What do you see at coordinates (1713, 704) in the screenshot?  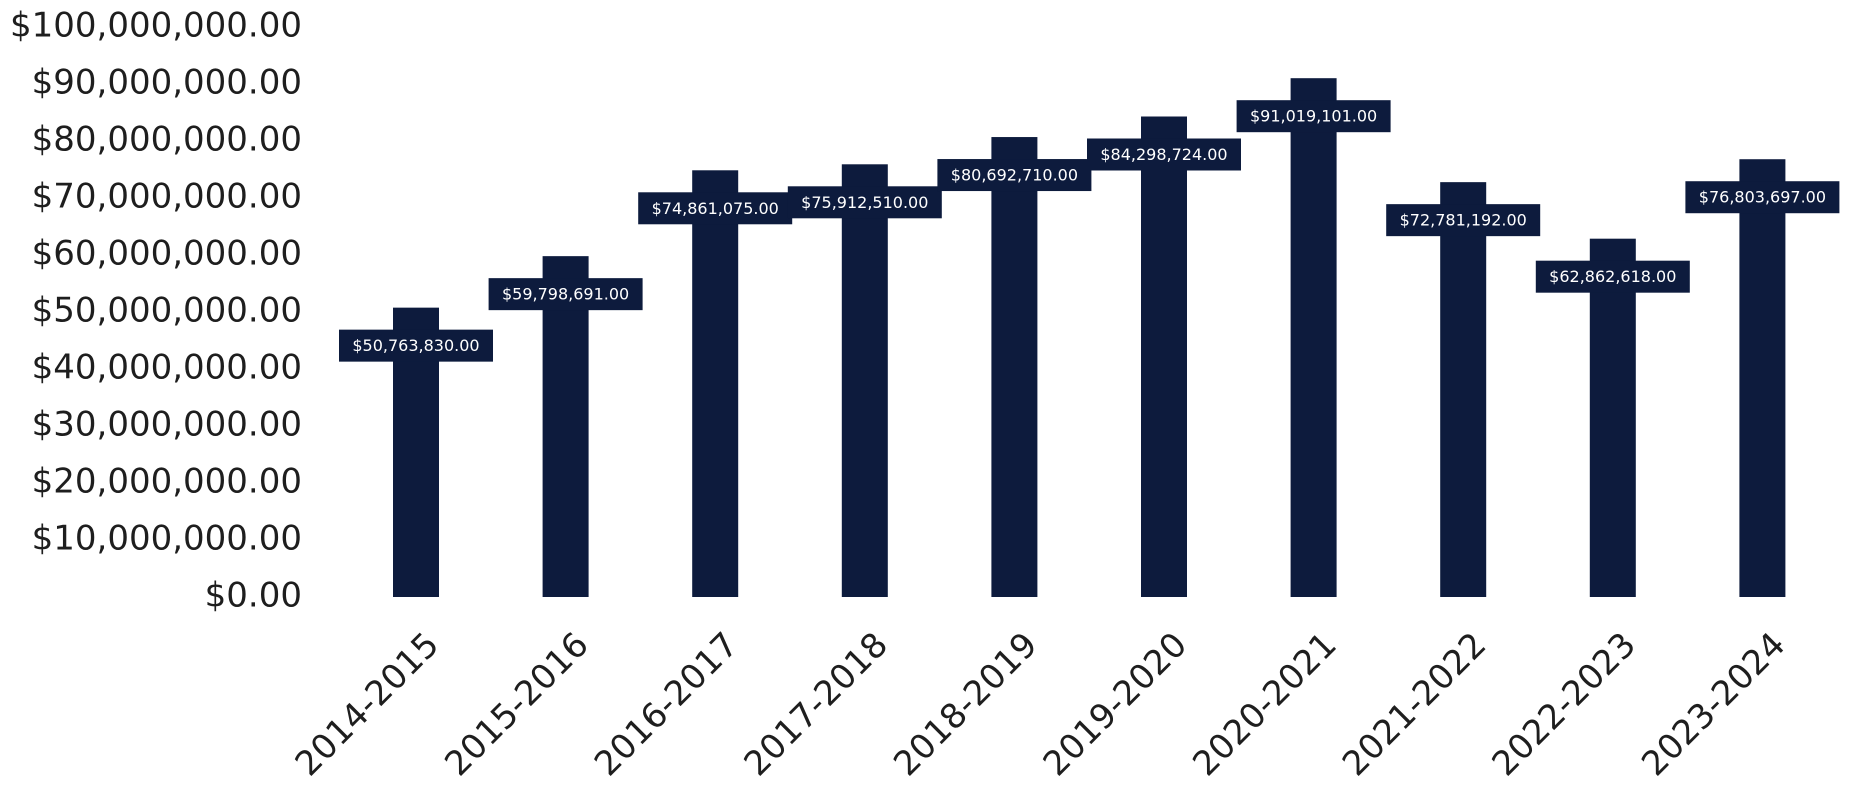 I see `x-tick-label: 2023-2024` at bounding box center [1713, 704].